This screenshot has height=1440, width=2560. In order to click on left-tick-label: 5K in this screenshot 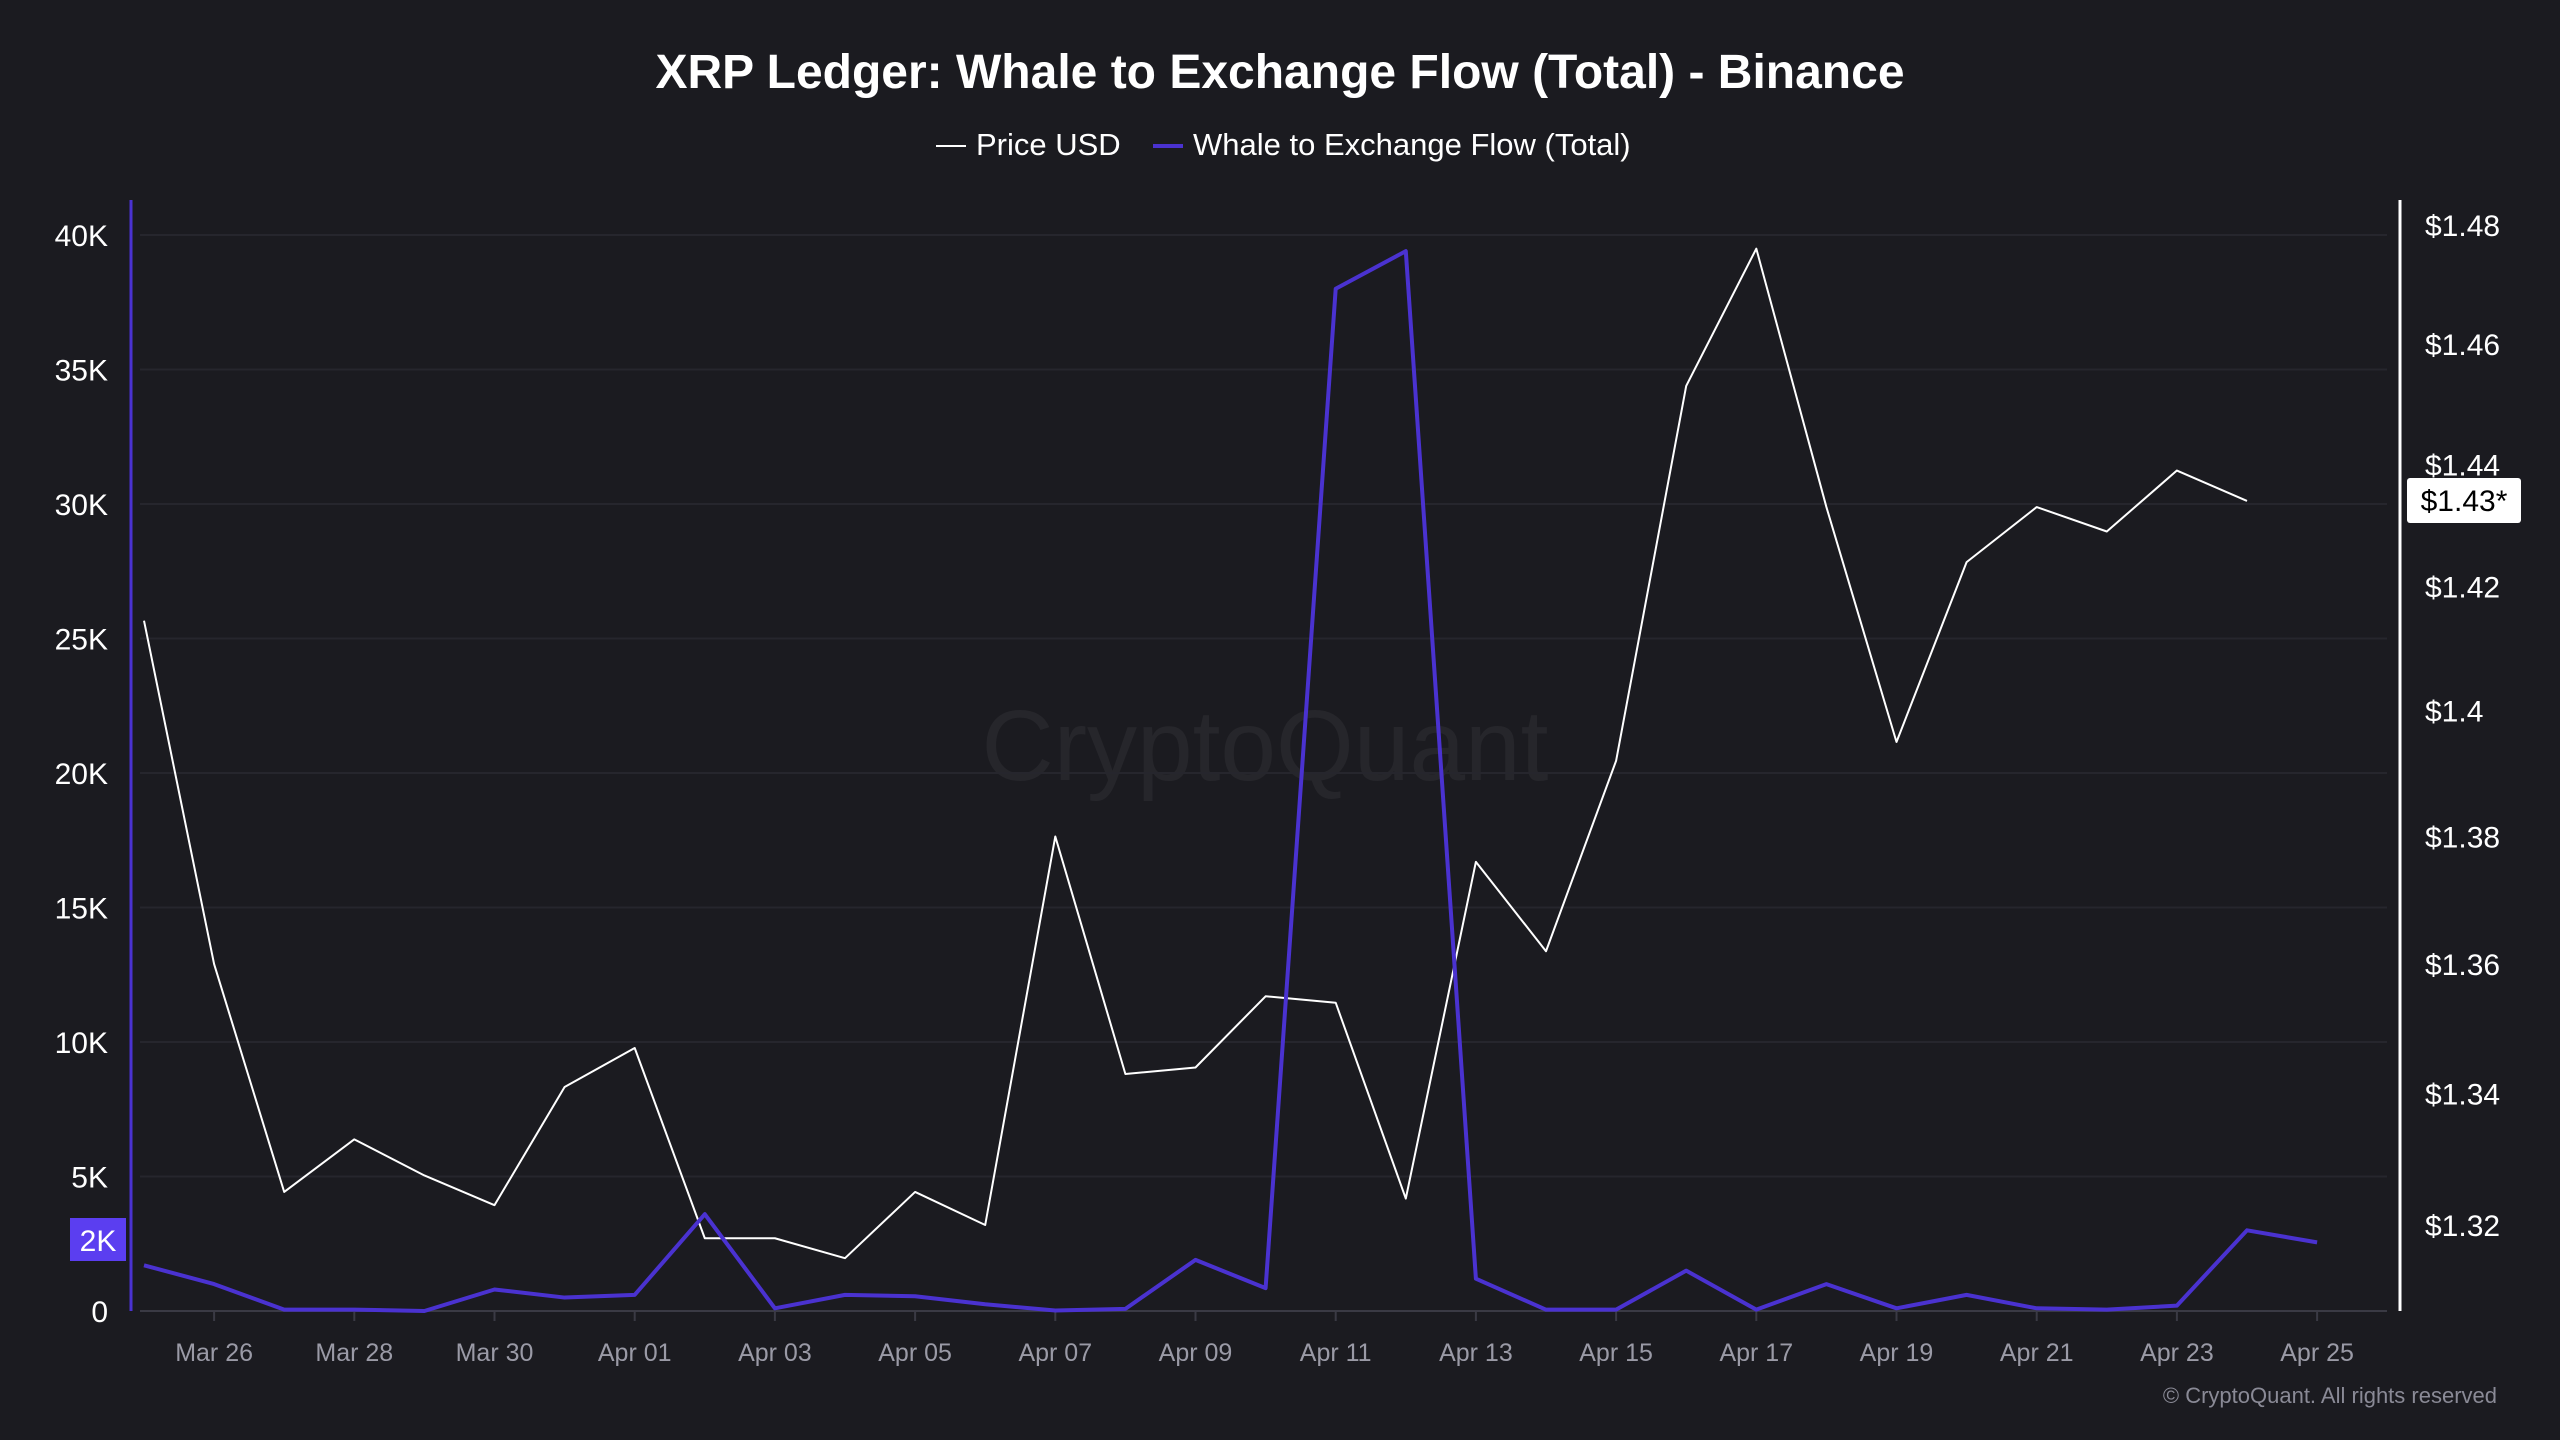, I will do `click(89, 1178)`.